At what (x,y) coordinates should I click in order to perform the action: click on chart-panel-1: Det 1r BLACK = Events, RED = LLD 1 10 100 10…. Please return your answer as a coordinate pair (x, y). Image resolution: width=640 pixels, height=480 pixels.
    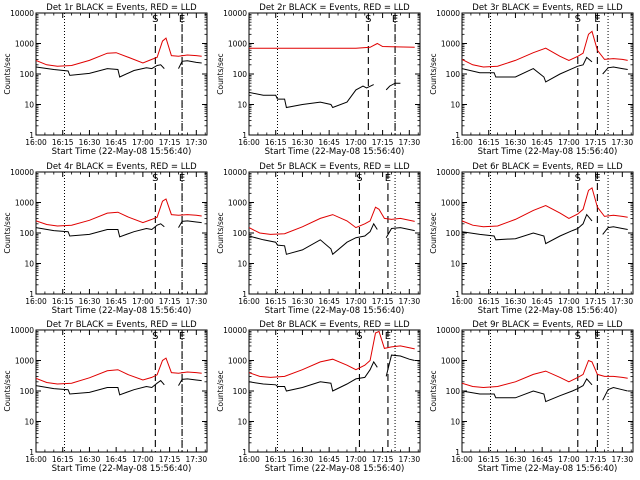
    Looking at the image, I should click on (105, 80).